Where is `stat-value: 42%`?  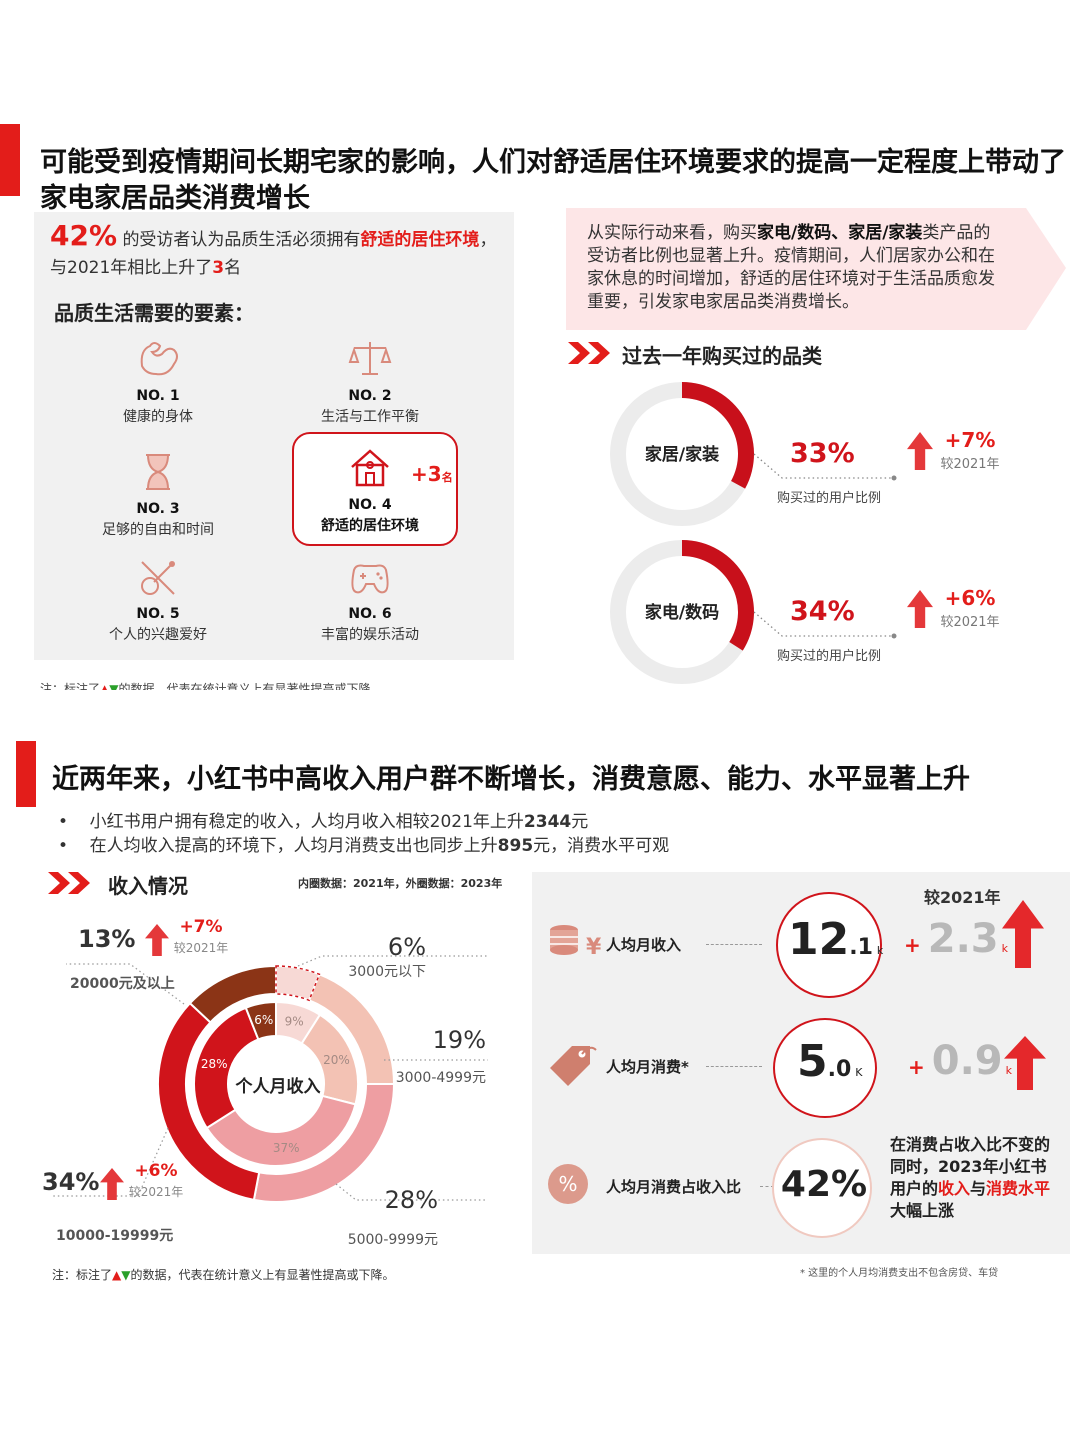
stat-value: 42% is located at coordinates (824, 1184).